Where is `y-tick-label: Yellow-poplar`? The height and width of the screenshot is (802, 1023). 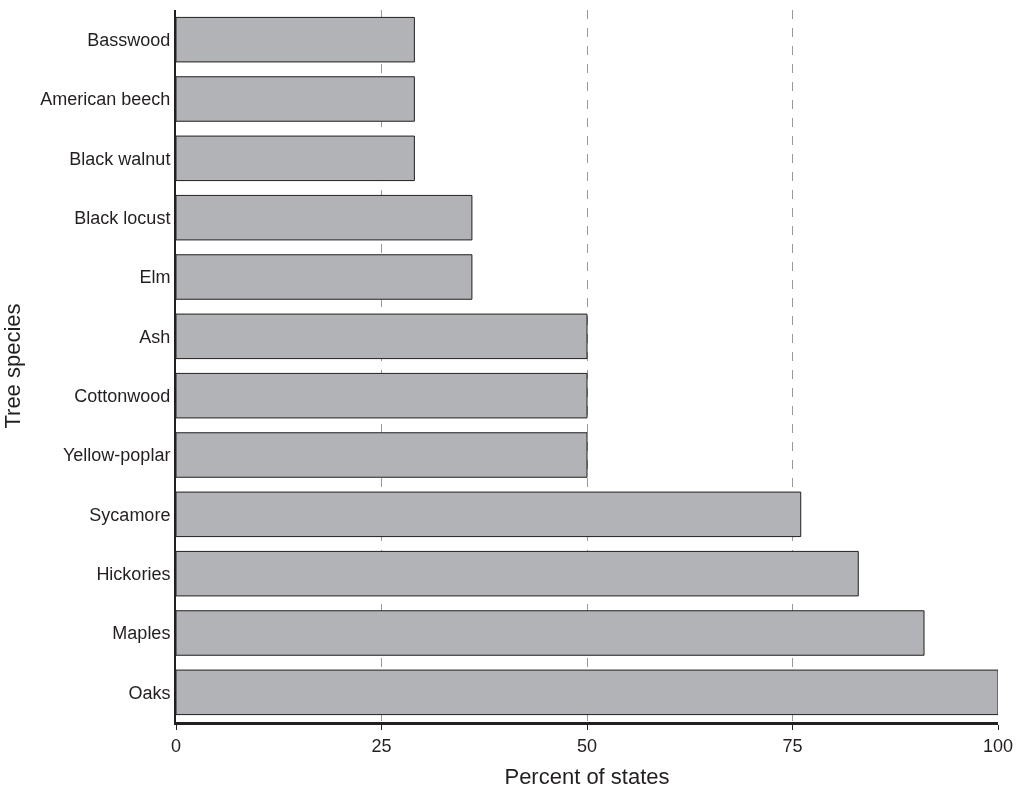 y-tick-label: Yellow-poplar is located at coordinates (116, 455).